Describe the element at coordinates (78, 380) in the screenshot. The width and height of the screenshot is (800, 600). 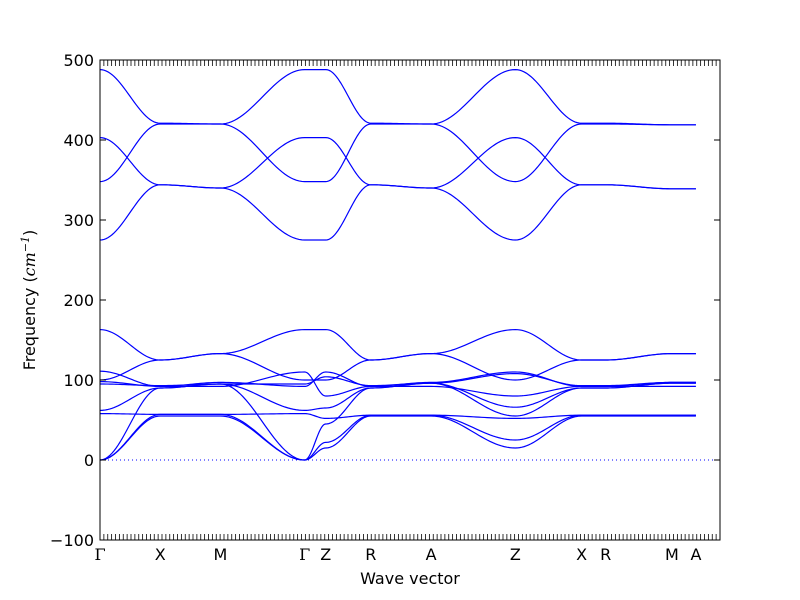
I see `y-tick-label: 100` at that location.